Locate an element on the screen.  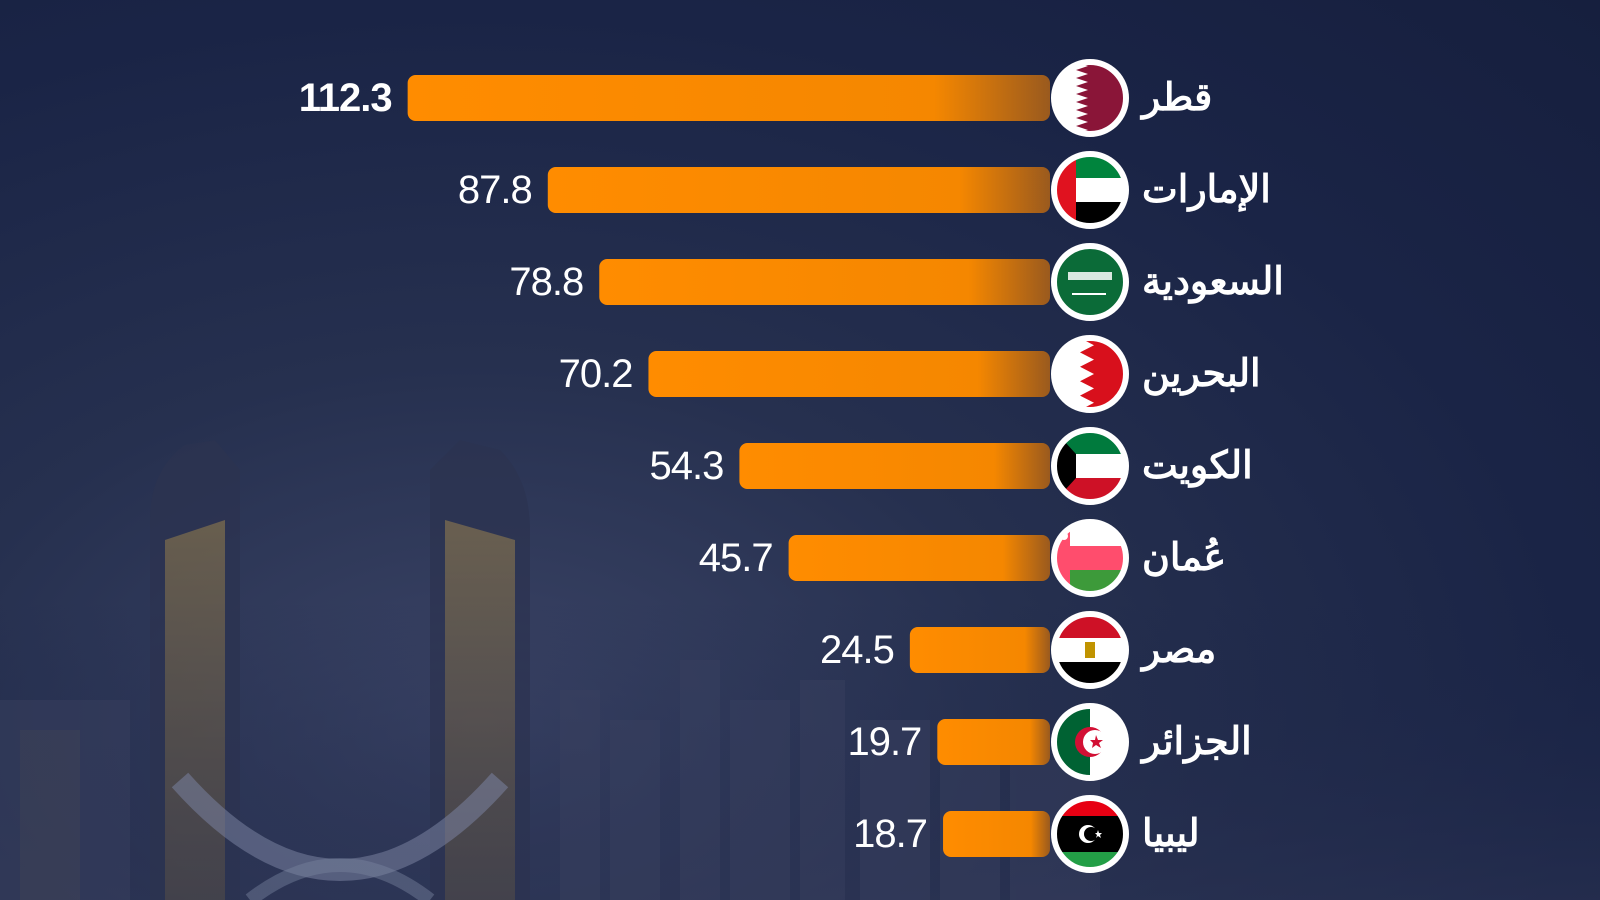
qatar-flag-icon is located at coordinates (1090, 98).